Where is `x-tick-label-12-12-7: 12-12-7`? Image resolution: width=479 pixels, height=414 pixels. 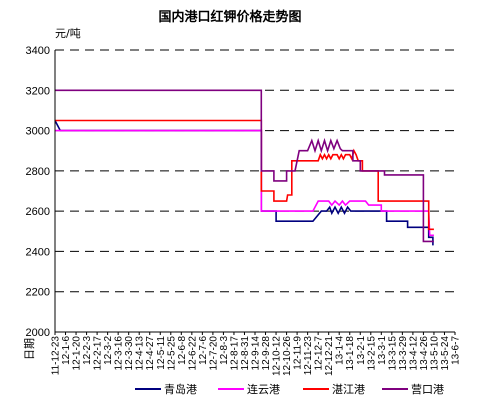
x-tick-label-12-12-7: 12-12-7 is located at coordinates (319, 353).